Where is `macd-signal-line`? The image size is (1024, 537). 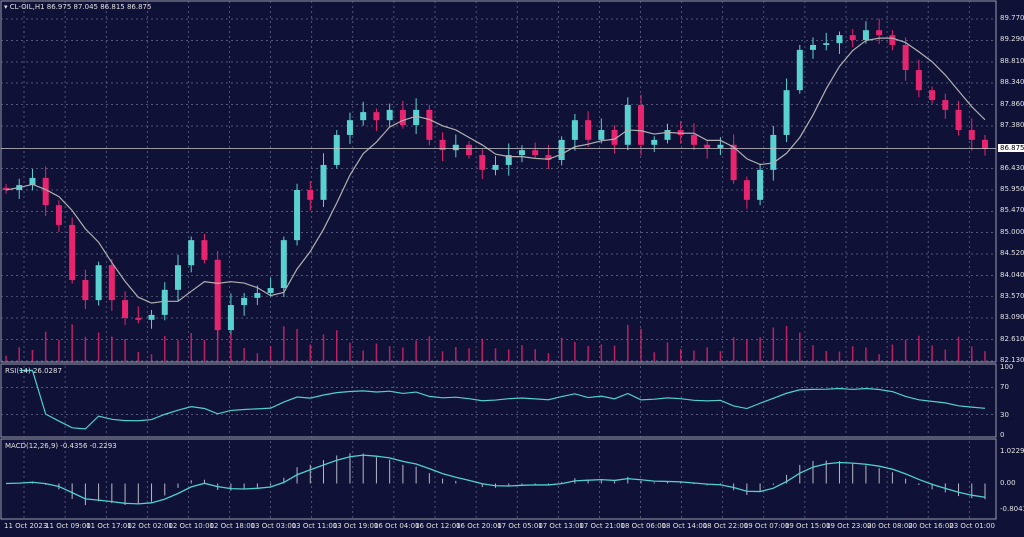 macd-signal-line is located at coordinates (495, 479).